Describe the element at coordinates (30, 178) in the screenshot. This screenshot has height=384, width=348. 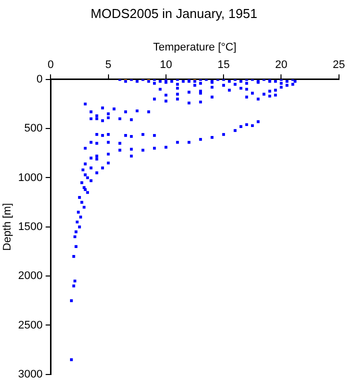
I see `y-tick-label: 1000` at that location.